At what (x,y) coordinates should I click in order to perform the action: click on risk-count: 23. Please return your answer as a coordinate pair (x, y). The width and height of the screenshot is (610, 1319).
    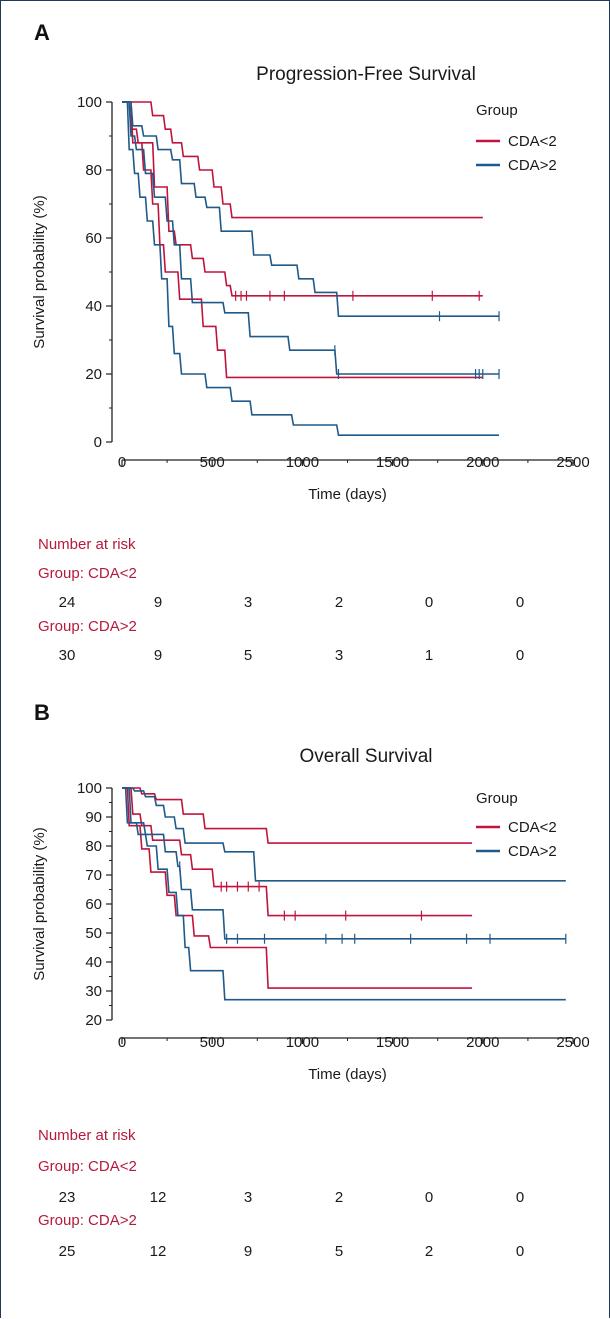
    Looking at the image, I should click on (67, 1197).